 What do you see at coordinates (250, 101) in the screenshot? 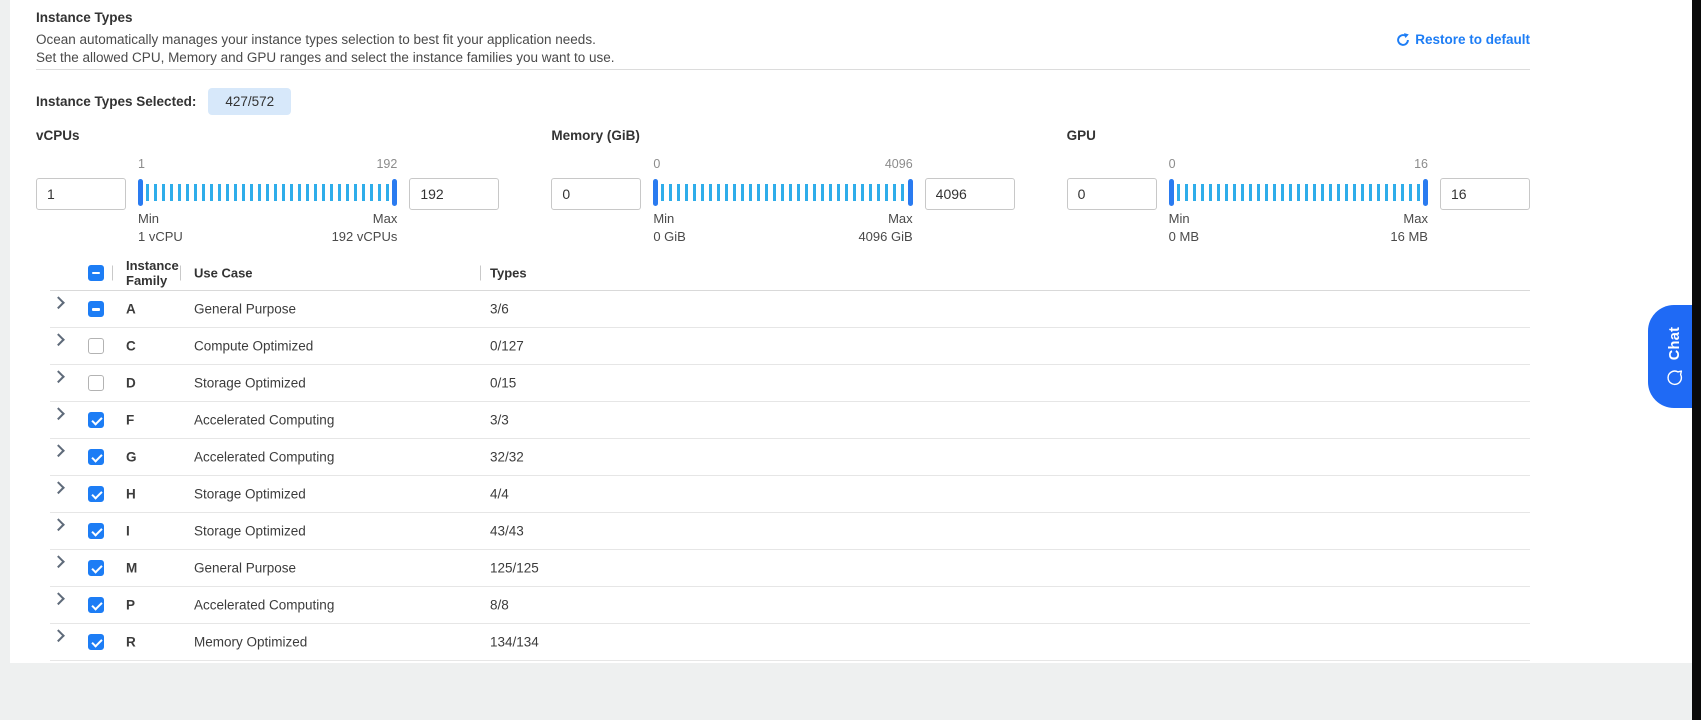
I see `selected-count-badge: 427/572` at bounding box center [250, 101].